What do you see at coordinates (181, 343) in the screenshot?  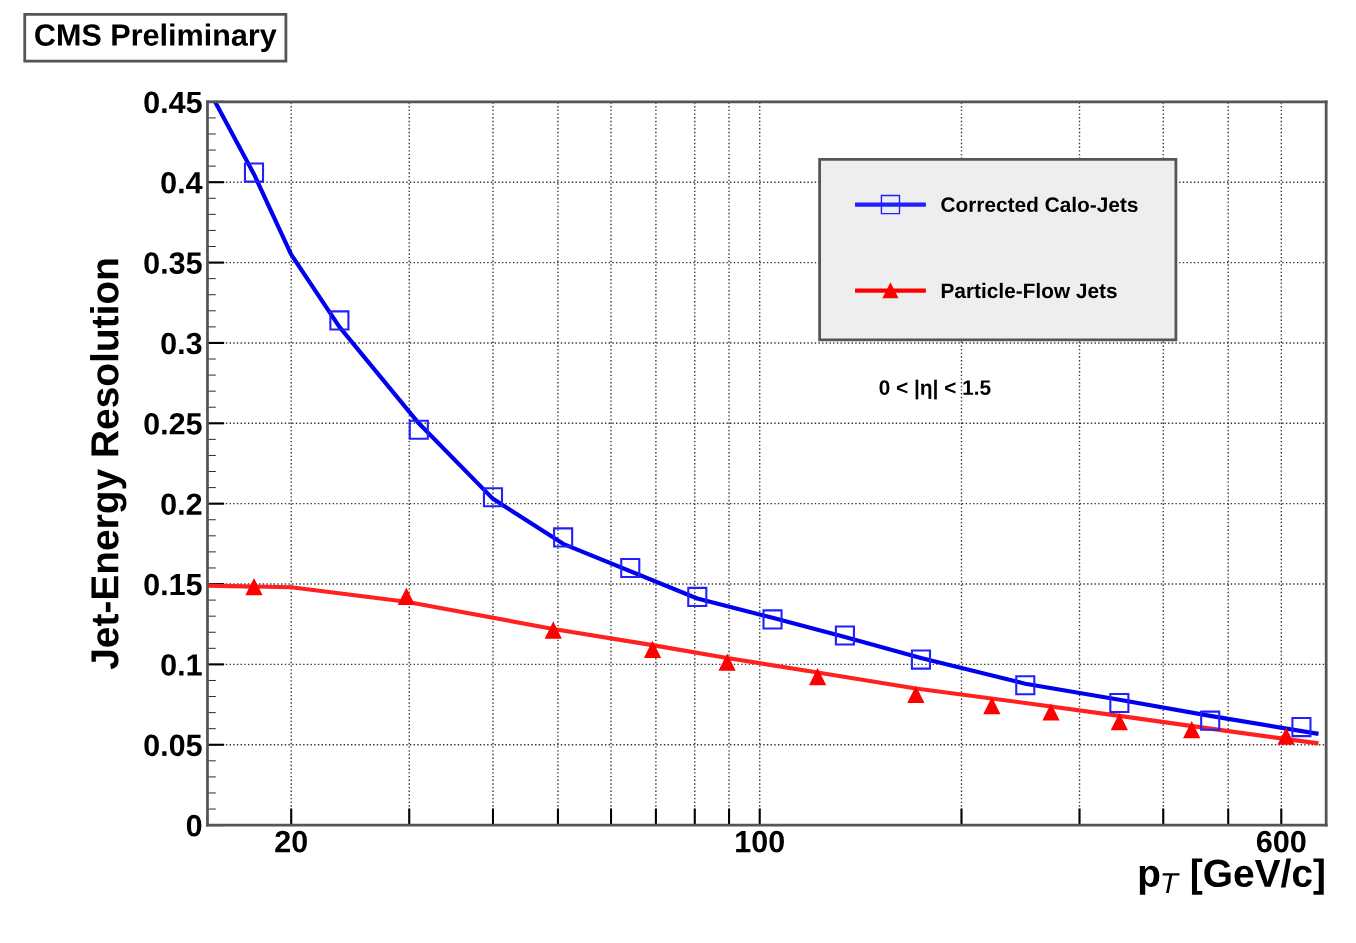 I see `y-tick-label: 0.3` at bounding box center [181, 343].